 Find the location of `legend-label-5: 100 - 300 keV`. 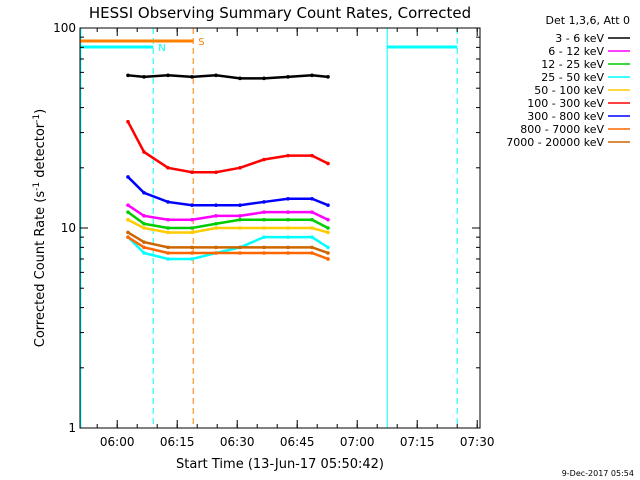

legend-label-5: 100 - 300 keV is located at coordinates (565, 103).